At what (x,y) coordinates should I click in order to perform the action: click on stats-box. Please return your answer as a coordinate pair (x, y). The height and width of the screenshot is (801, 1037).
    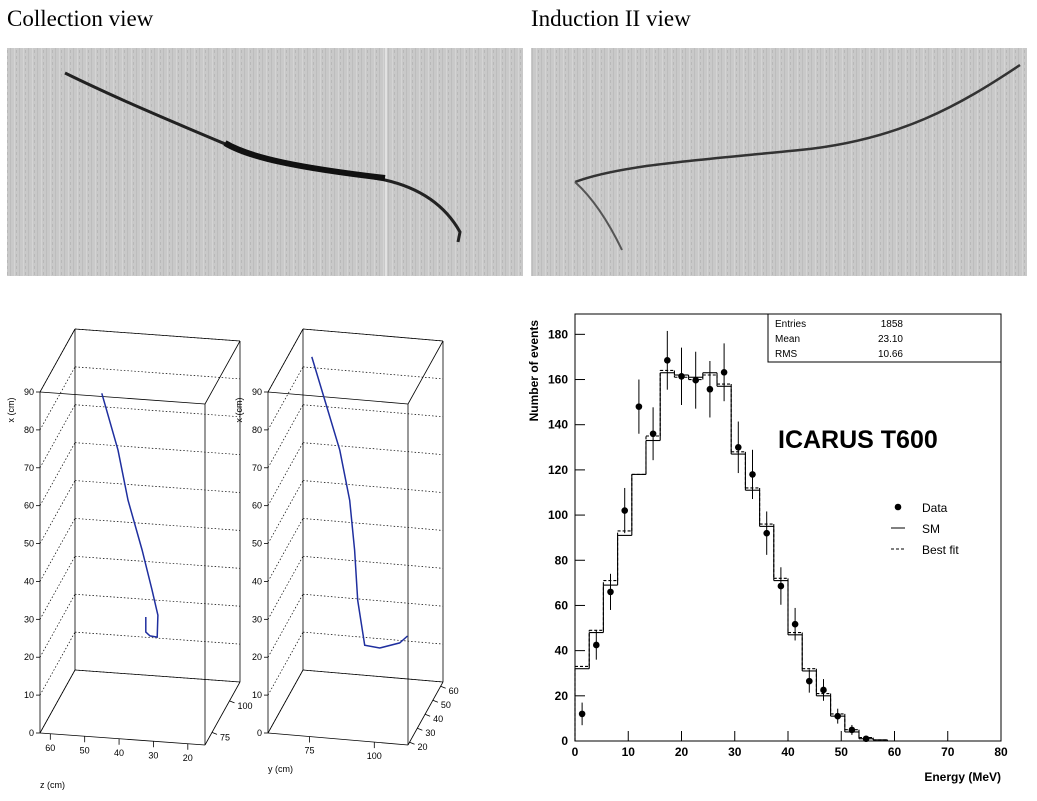
    Looking at the image, I should click on (884, 338).